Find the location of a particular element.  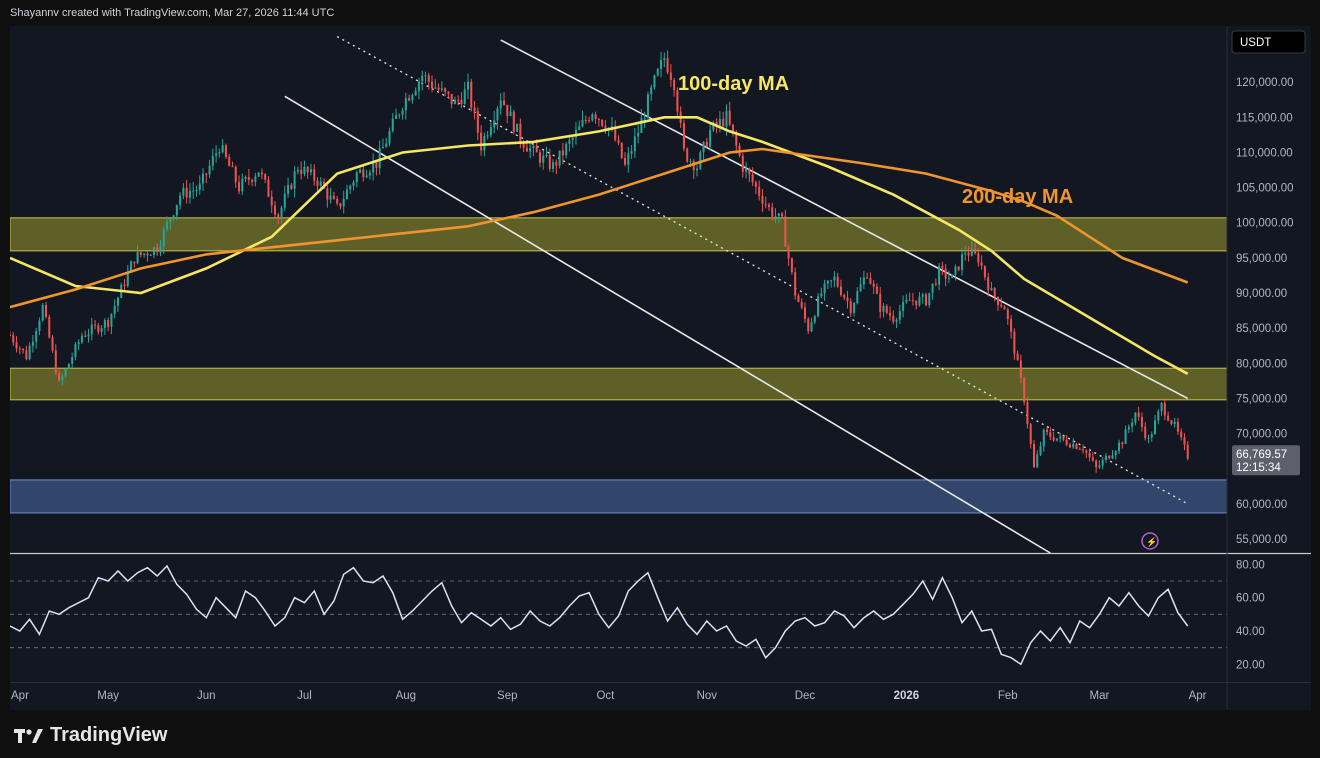

bar-countdown: 12:15:34 is located at coordinates (1258, 468).